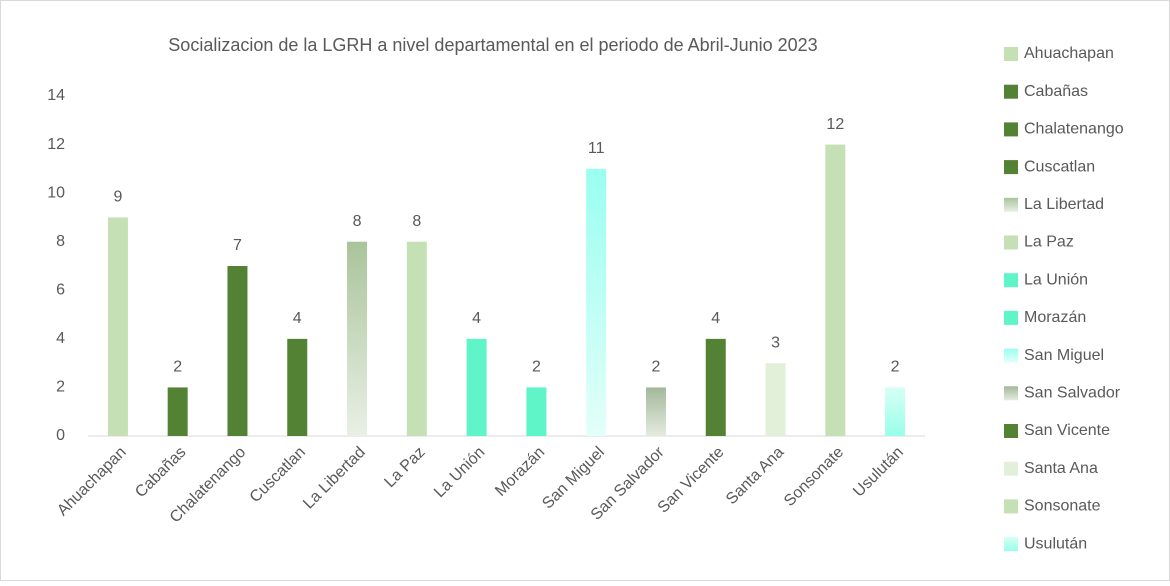  Describe the element at coordinates (1055, 543) in the screenshot. I see `legend-label: Usulután` at that location.